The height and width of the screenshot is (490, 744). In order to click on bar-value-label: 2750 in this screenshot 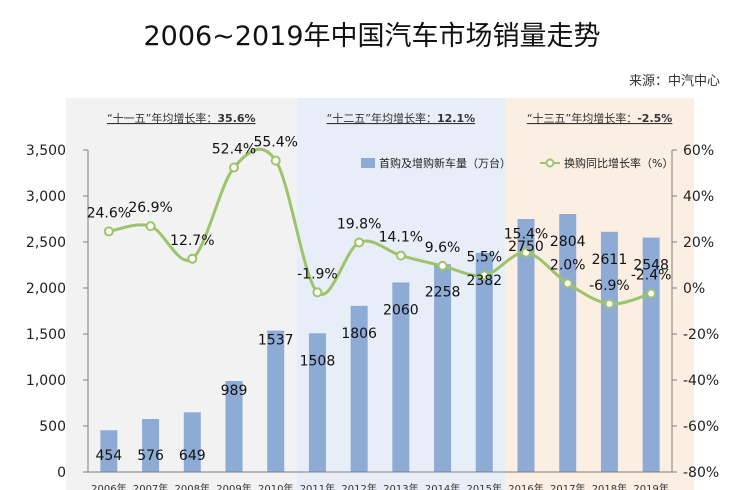, I will do `click(526, 247)`.